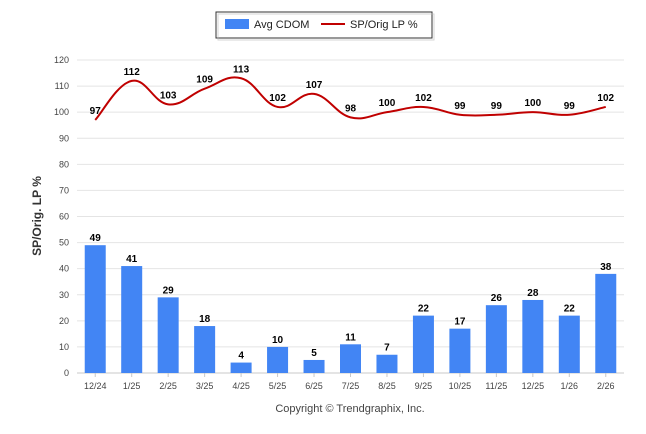  I want to click on bar-value-label: 7, so click(387, 348).